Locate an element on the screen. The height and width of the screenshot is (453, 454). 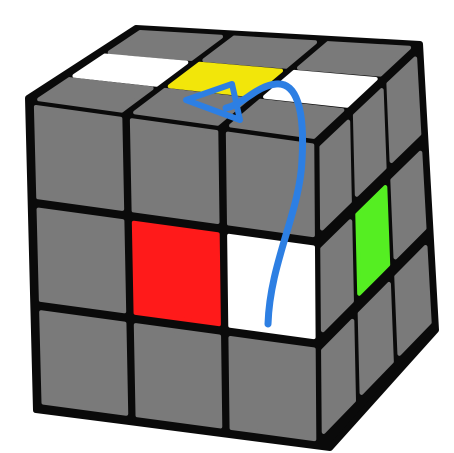
move-arrow is located at coordinates (245, 204).